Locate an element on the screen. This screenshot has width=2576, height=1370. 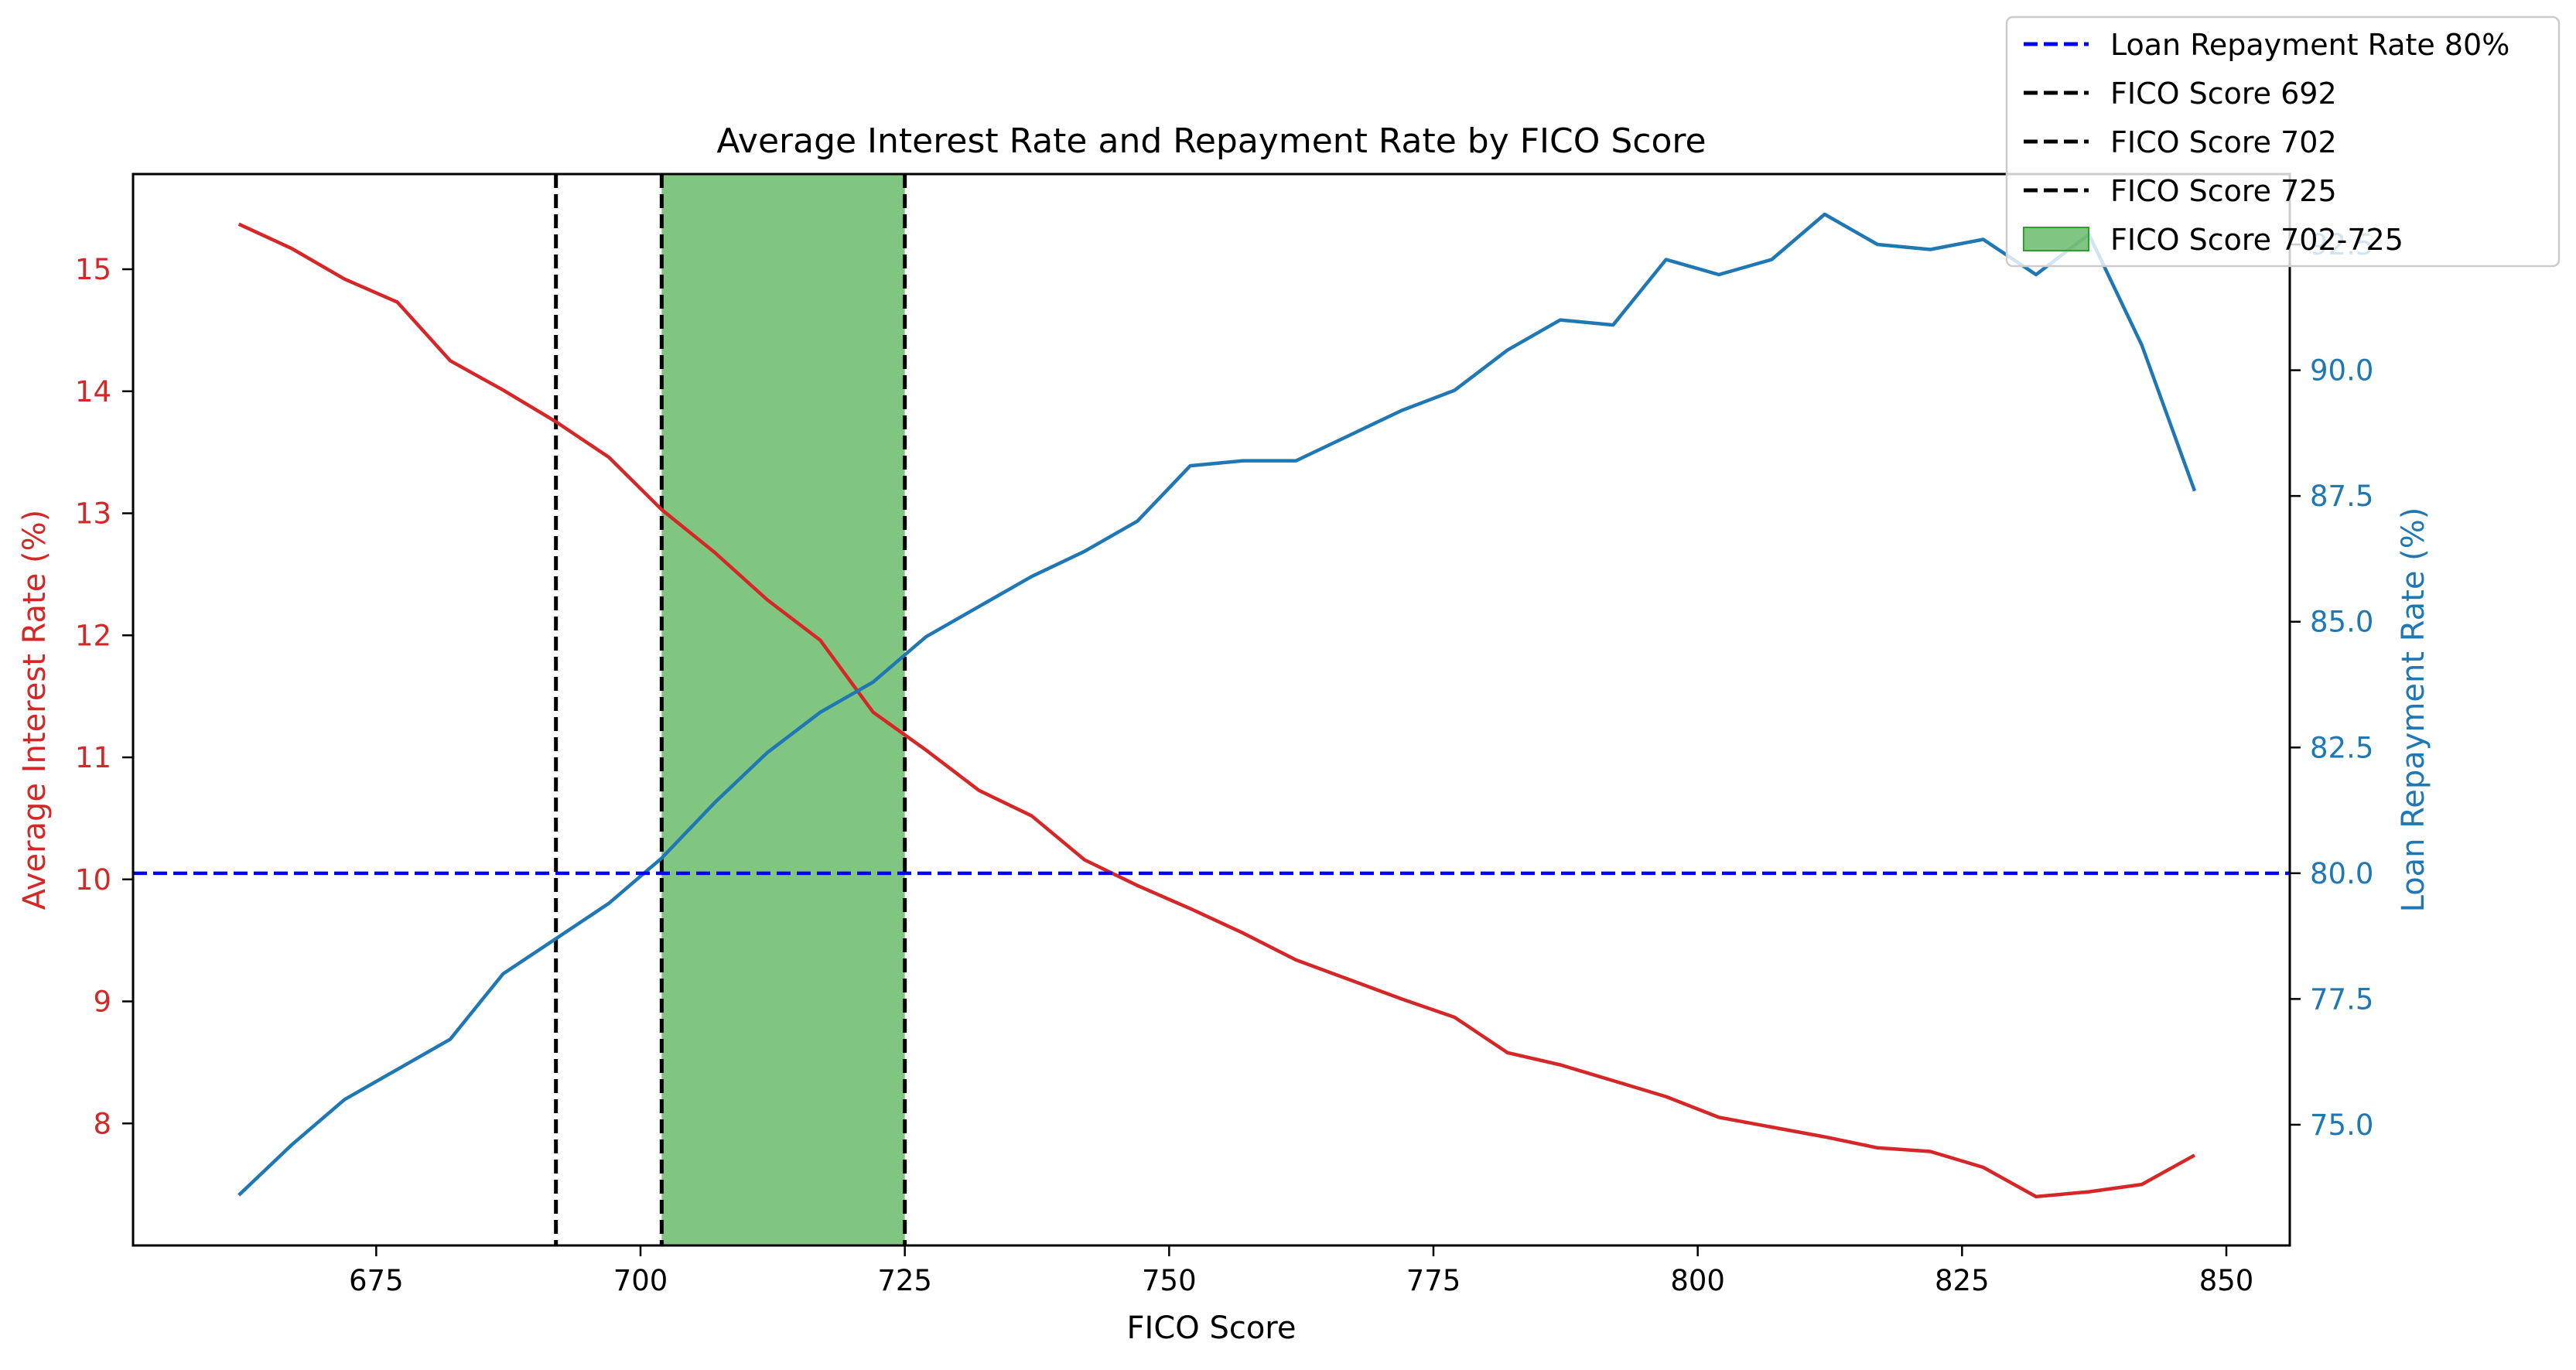
legend-label: FICO Score 702-725 is located at coordinates (2256, 240).